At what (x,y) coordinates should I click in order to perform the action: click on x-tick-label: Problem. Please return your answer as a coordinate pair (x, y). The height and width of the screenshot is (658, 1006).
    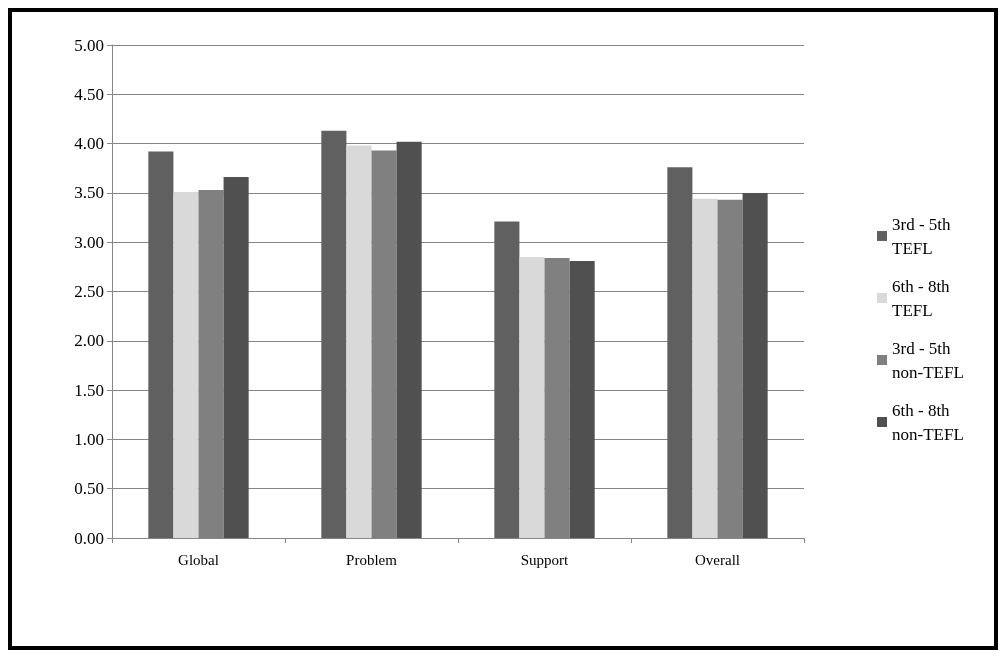
    Looking at the image, I should click on (372, 559).